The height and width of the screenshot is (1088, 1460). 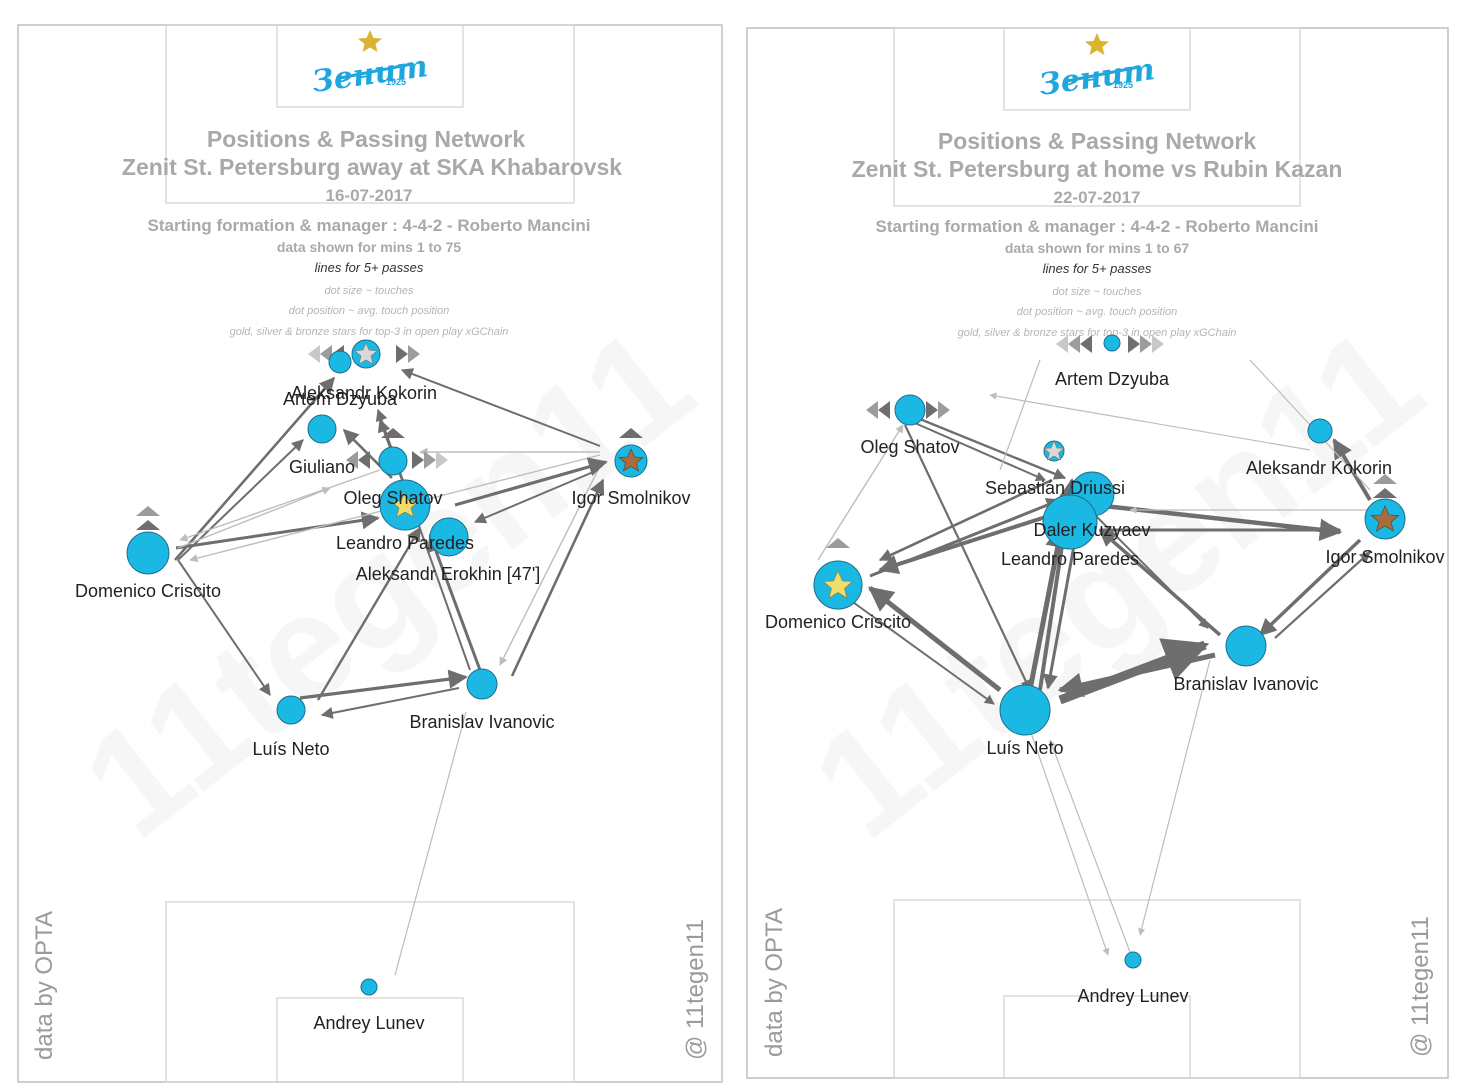 What do you see at coordinates (1055, 488) in the screenshot?
I see `player-label: Sebastián Driussi` at bounding box center [1055, 488].